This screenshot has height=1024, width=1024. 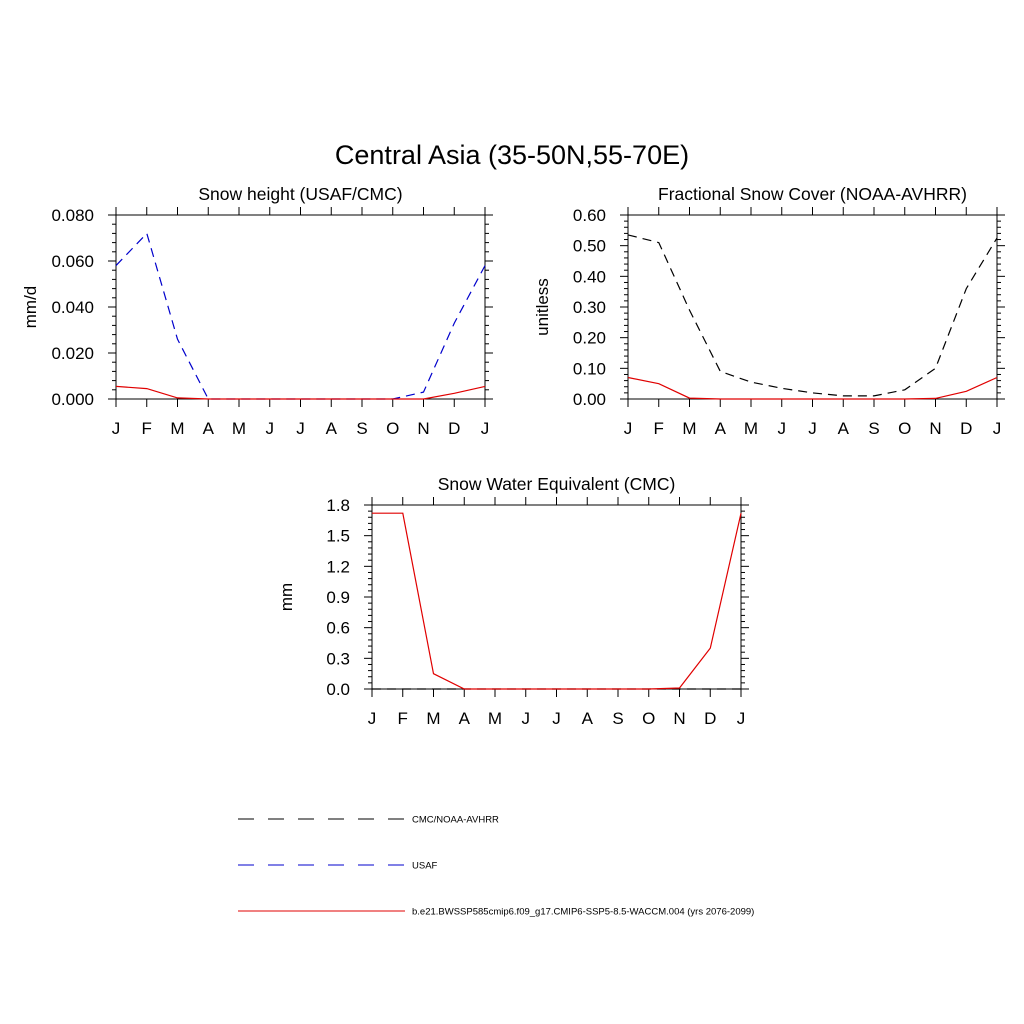 I want to click on figure-title: Central Asia (35-50N,55-70E), so click(x=512, y=155).